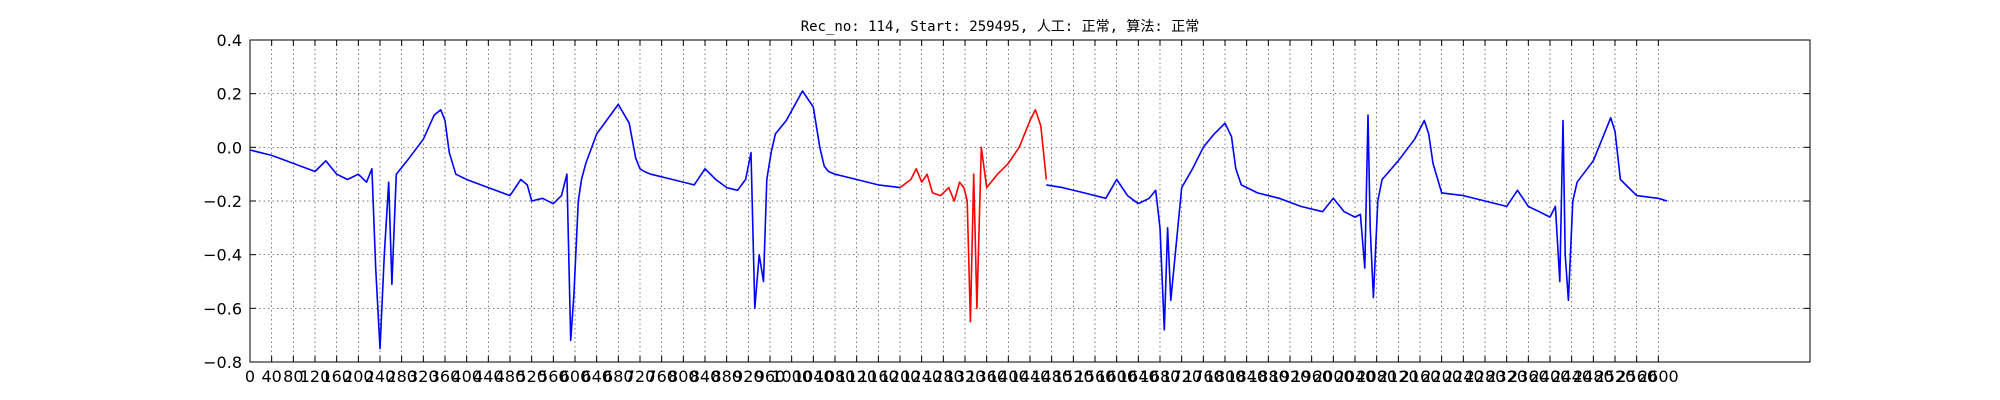 Image resolution: width=2000 pixels, height=400 pixels. Describe the element at coordinates (1376, 376) in the screenshot. I see `x-tick-label: 2080` at that location.